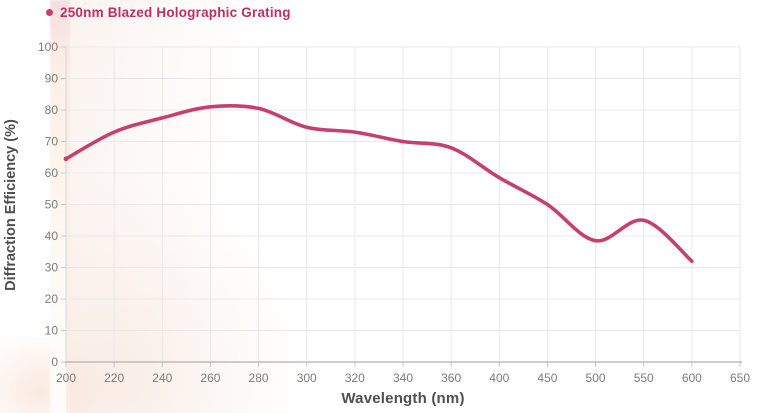 The image size is (761, 413). Describe the element at coordinates (740, 378) in the screenshot. I see `x-tick-label: 650` at that location.